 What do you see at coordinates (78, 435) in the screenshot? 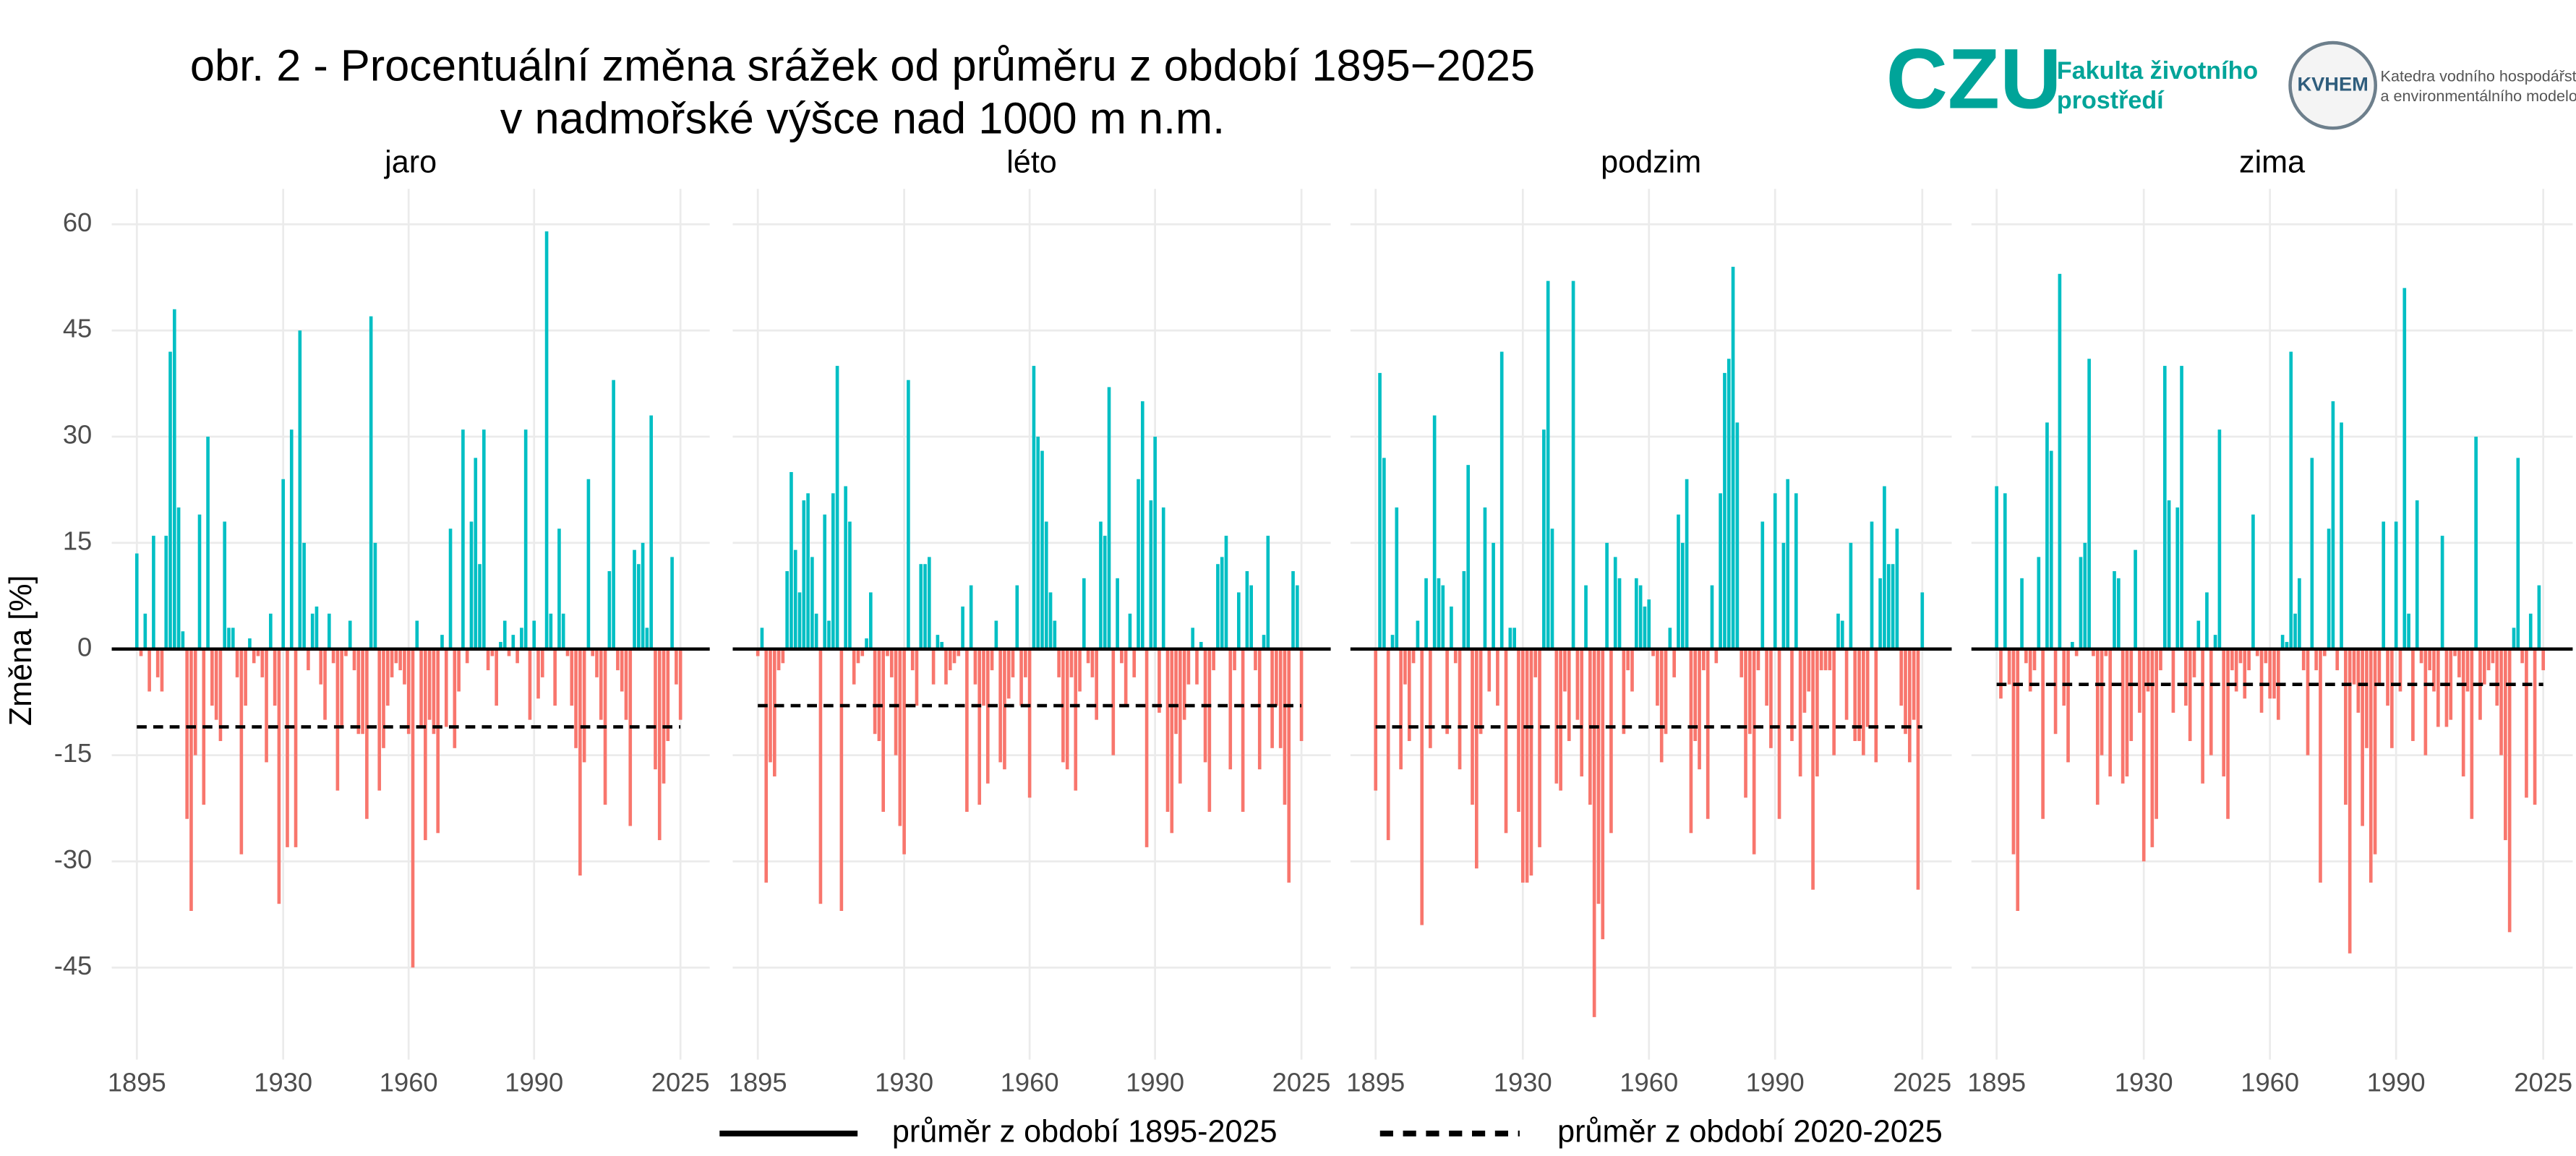
I see `y-tick-label: 30` at bounding box center [78, 435].